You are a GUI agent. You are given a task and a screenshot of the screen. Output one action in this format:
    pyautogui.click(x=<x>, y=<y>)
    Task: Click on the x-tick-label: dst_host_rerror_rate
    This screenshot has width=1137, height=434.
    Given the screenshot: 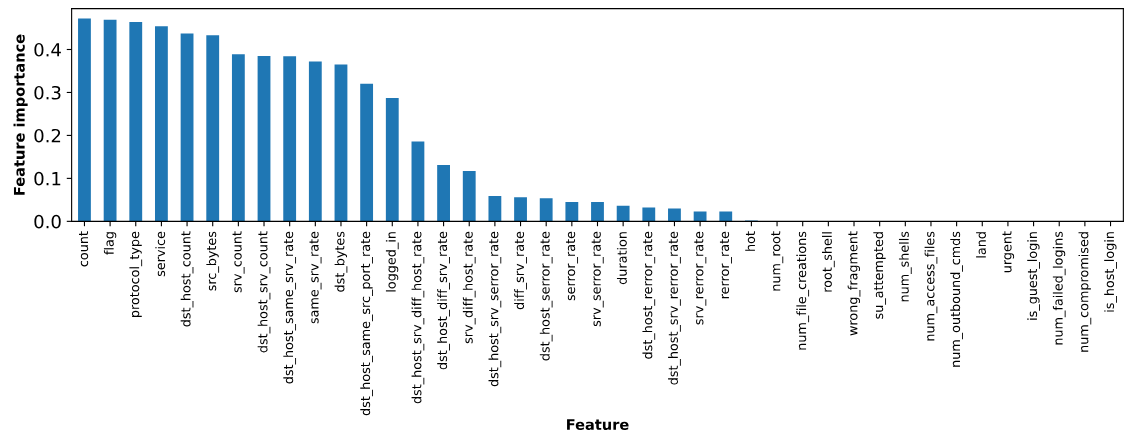 What is the action you would take?
    pyautogui.click(x=649, y=295)
    